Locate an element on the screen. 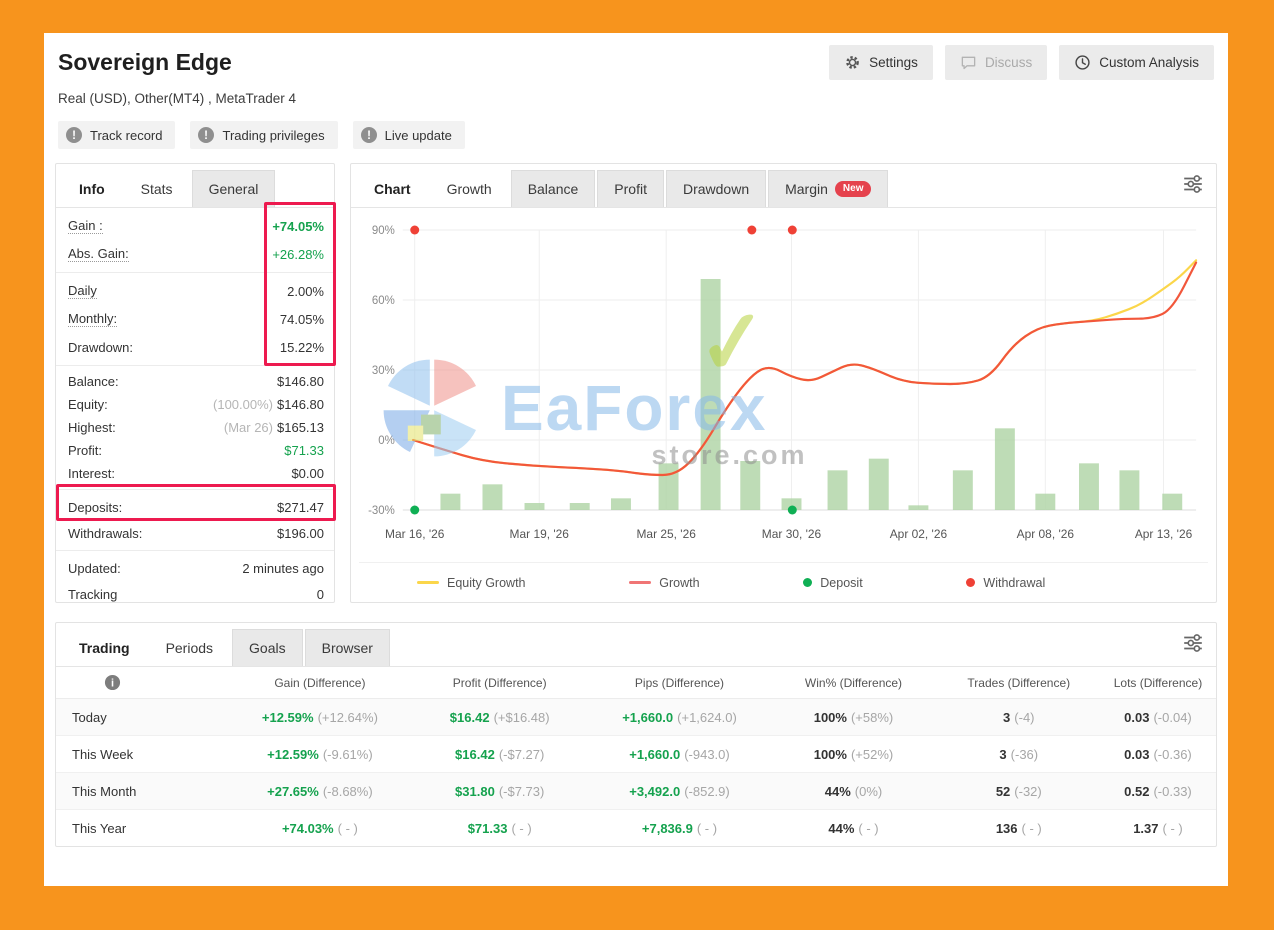 The width and height of the screenshot is (1274, 930). badge-trading-privileges: ! Trading privileges is located at coordinates (264, 135).